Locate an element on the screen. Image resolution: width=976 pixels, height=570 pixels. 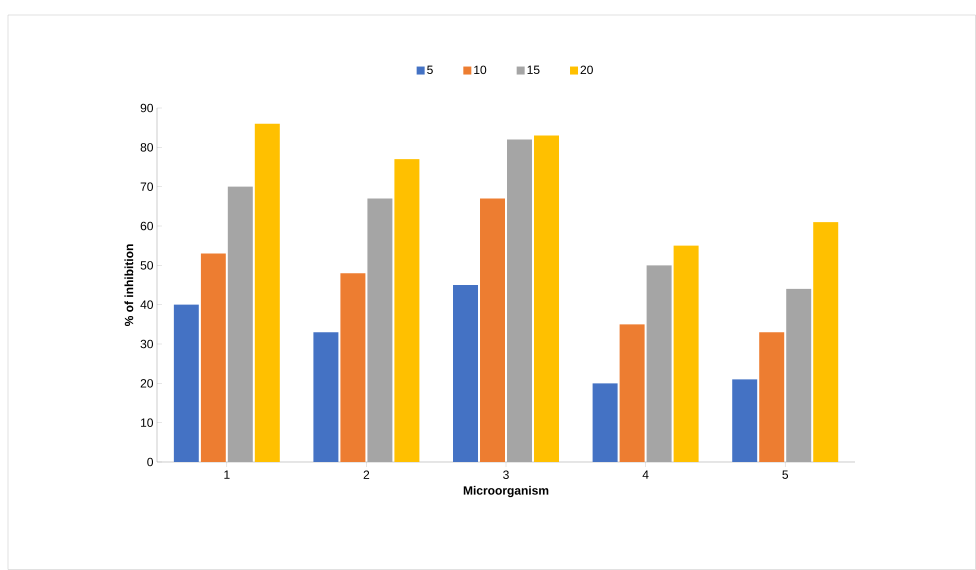
y-tick-label: 80 is located at coordinates (147, 147).